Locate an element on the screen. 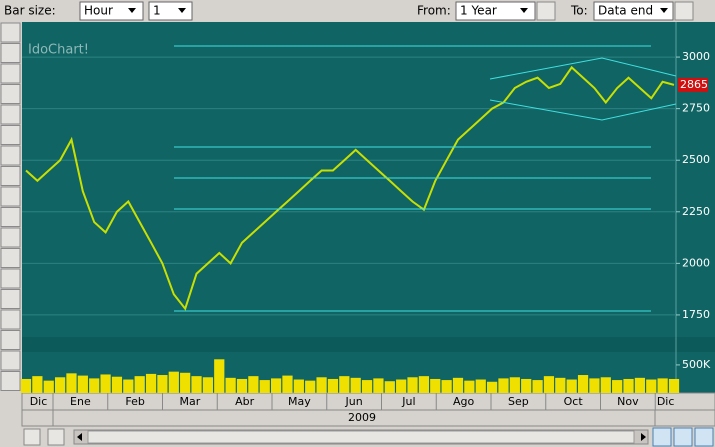 The image size is (715, 447). y-tick-label: 1750 is located at coordinates (696, 314).